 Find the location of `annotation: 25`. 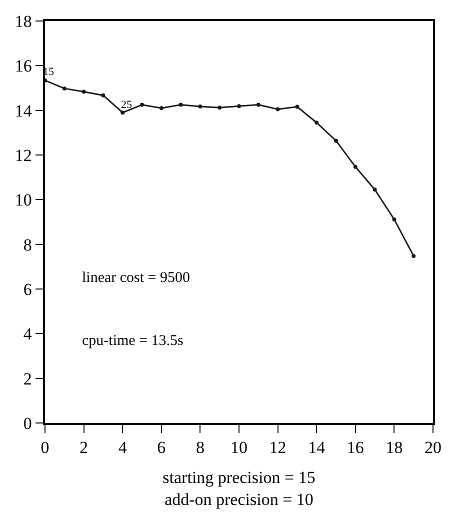

annotation: 25 is located at coordinates (126, 105).